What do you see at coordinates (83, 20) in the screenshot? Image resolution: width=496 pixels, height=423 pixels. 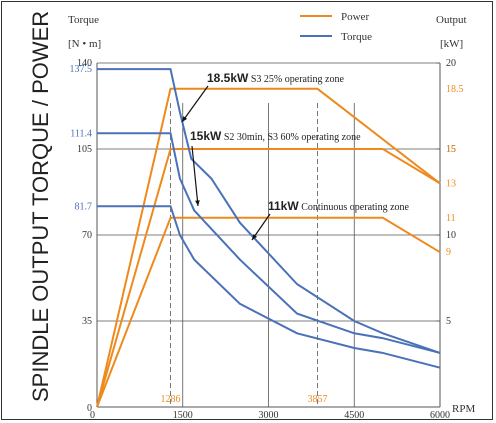 I see `left-axis-label-1: Torque` at bounding box center [83, 20].